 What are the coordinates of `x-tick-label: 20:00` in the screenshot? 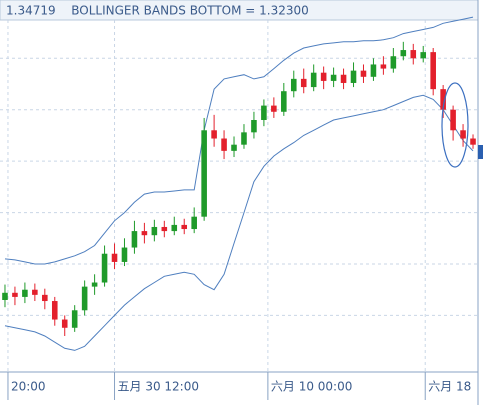 It's located at (28, 387).